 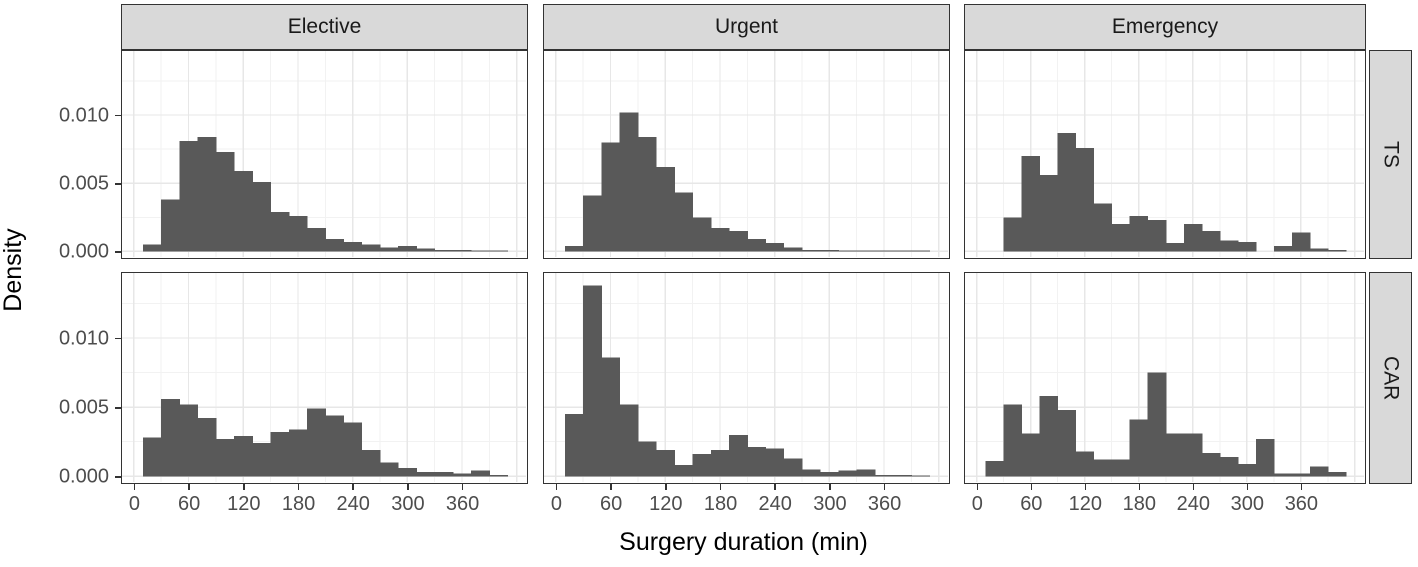 What do you see at coordinates (1165, 154) in the screenshot?
I see `panel-ts-emergency` at bounding box center [1165, 154].